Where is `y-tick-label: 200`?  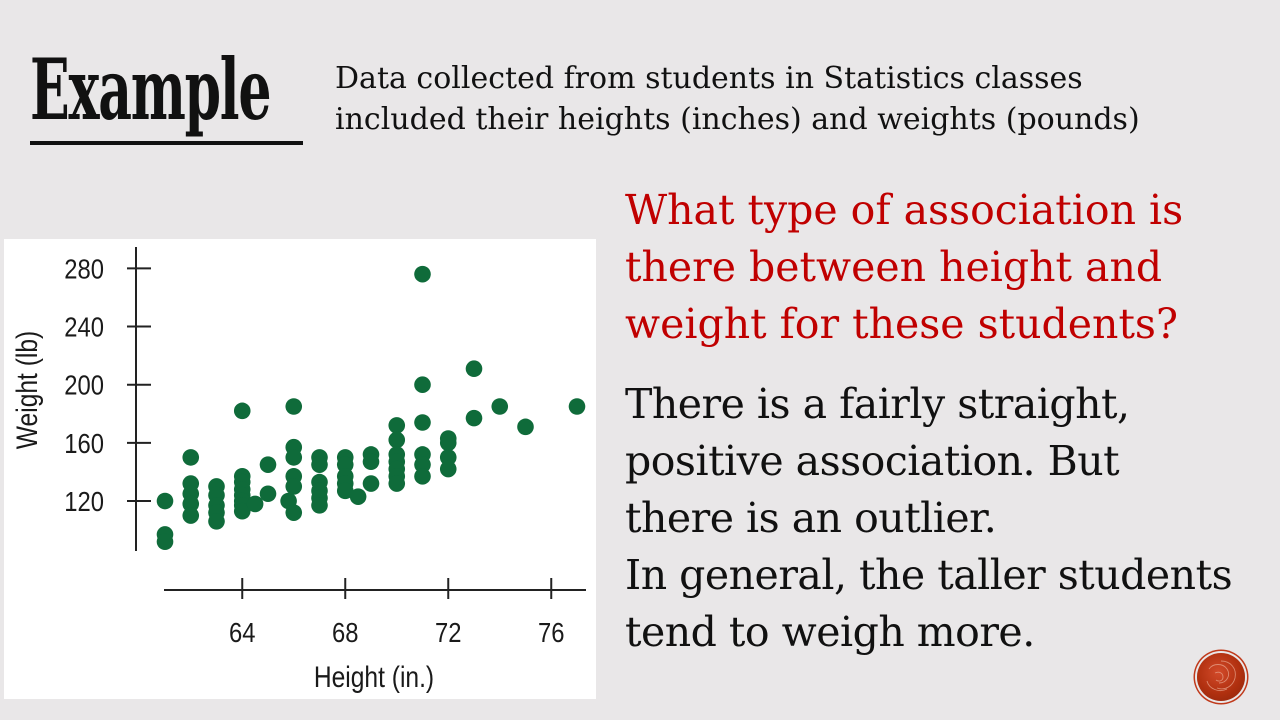 y-tick-label: 200 is located at coordinates (84, 385).